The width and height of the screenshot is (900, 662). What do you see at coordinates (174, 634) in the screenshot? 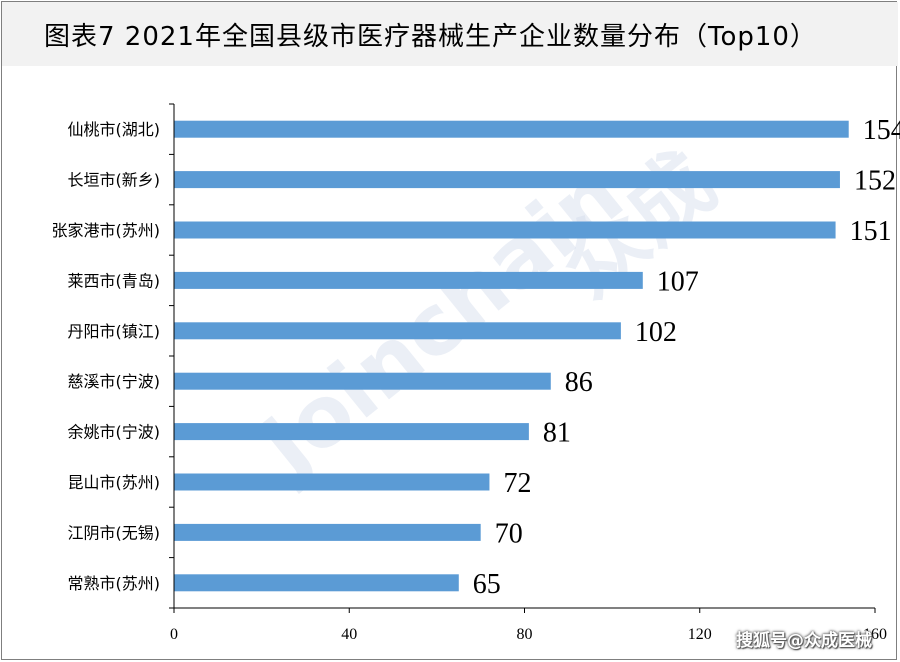
I see `x-tick-label-0: 0` at bounding box center [174, 634].